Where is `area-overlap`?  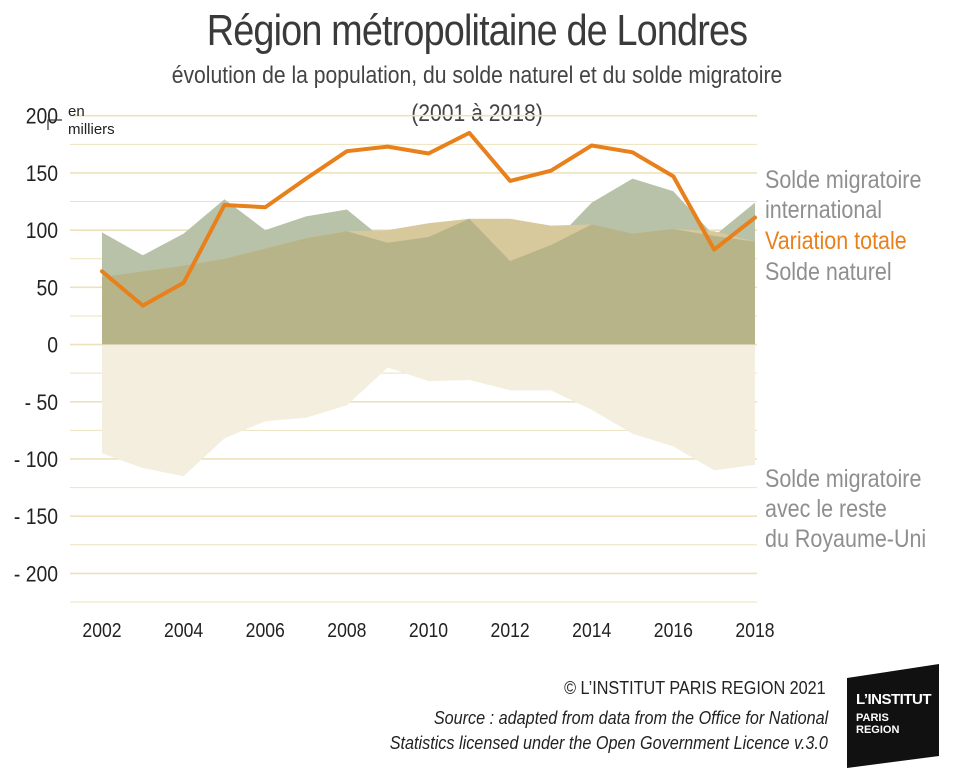 area-overlap is located at coordinates (428, 281).